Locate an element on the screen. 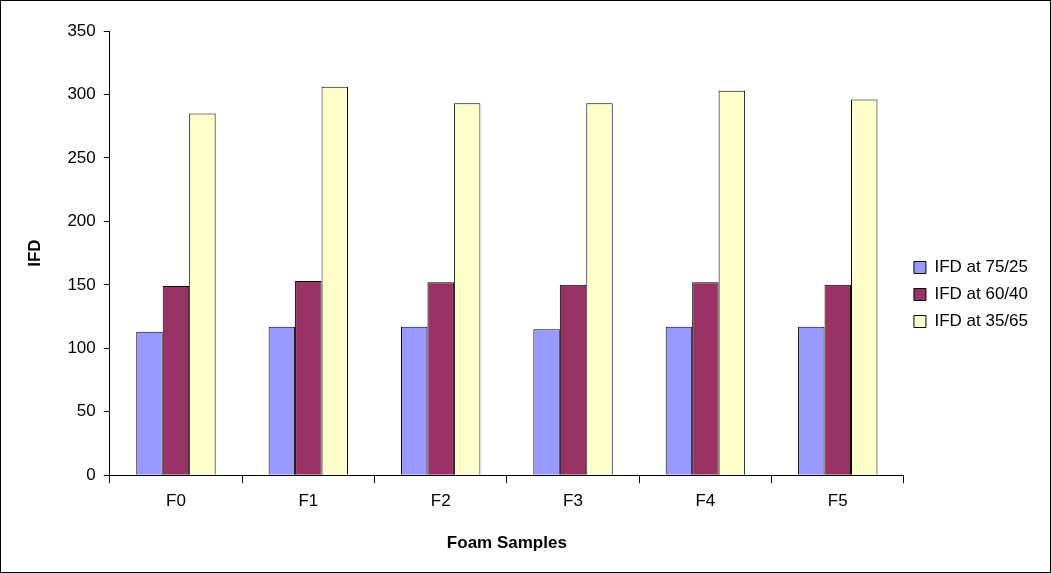  y-tick-label: 50 is located at coordinates (86, 411).